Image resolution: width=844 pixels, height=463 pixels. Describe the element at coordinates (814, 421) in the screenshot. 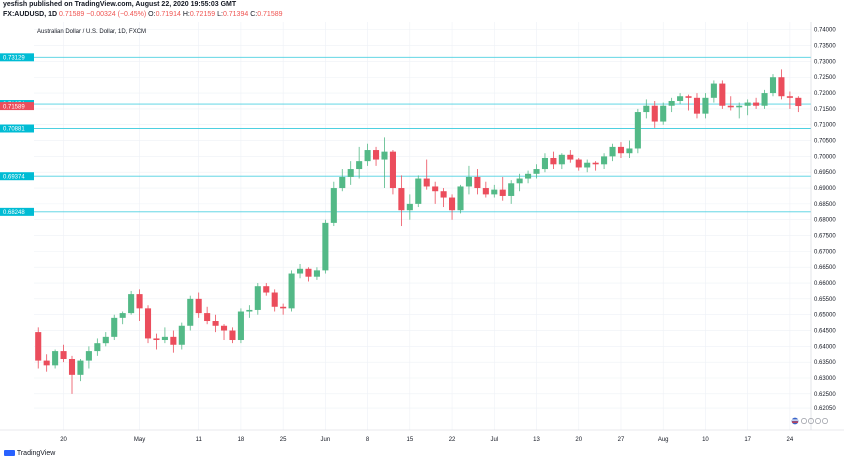

I see `event-markers-icon` at that location.